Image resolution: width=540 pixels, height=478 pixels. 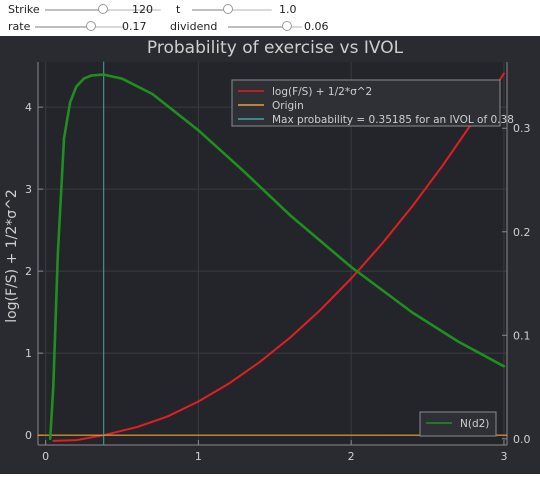 I want to click on rate-control: rate 0.17, so click(x=94, y=27).